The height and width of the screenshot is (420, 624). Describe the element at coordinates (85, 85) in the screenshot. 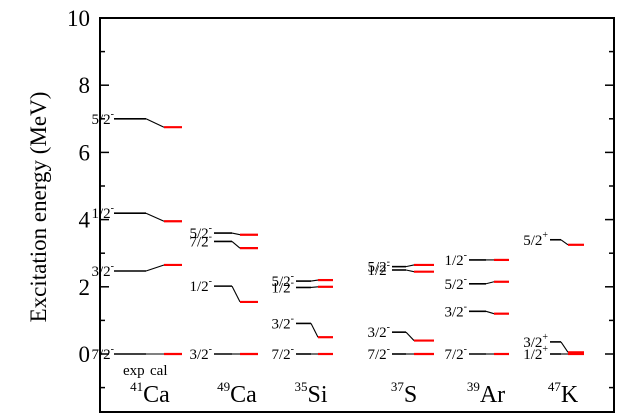

I see `y-tick-label: 8` at that location.